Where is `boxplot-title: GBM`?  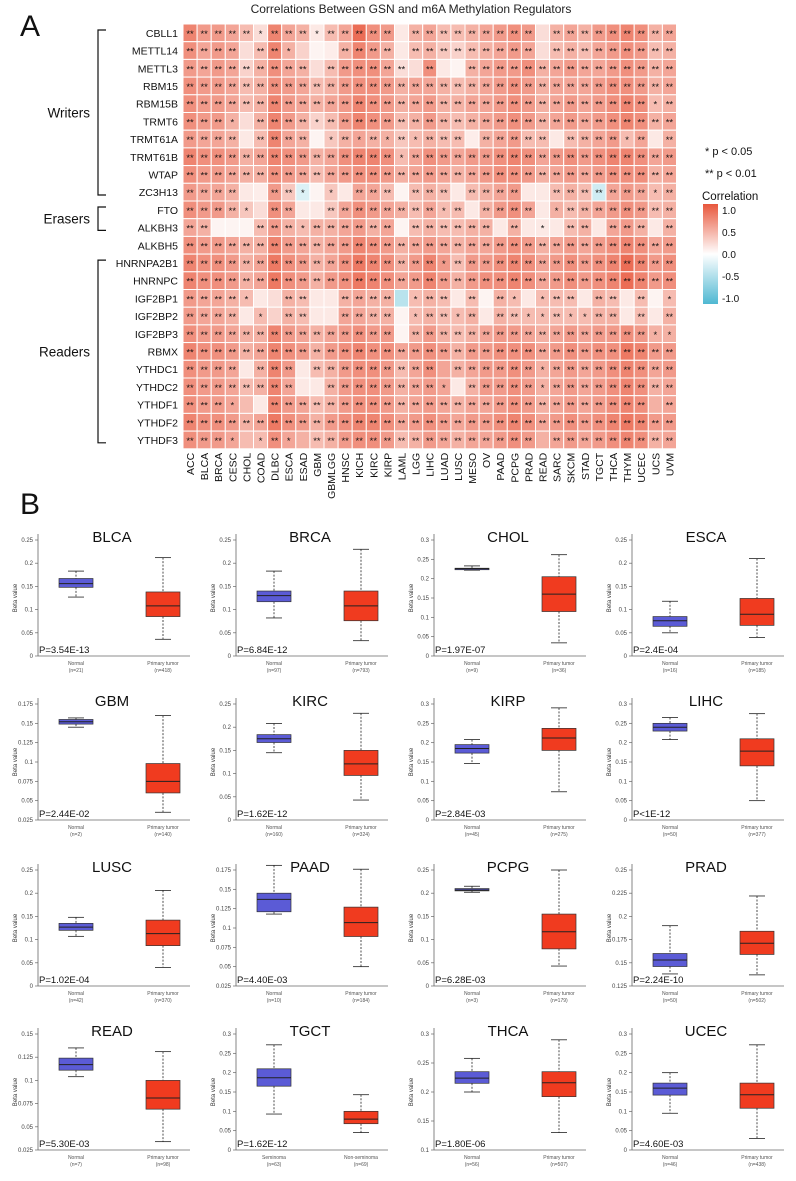 boxplot-title: GBM is located at coordinates (112, 701).